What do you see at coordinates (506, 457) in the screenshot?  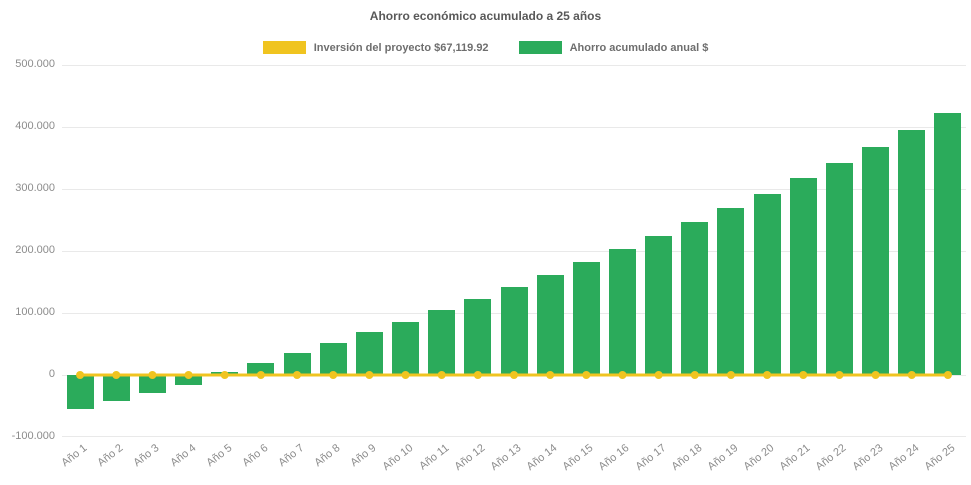 I see `x-tick-label: Año 13` at bounding box center [506, 457].